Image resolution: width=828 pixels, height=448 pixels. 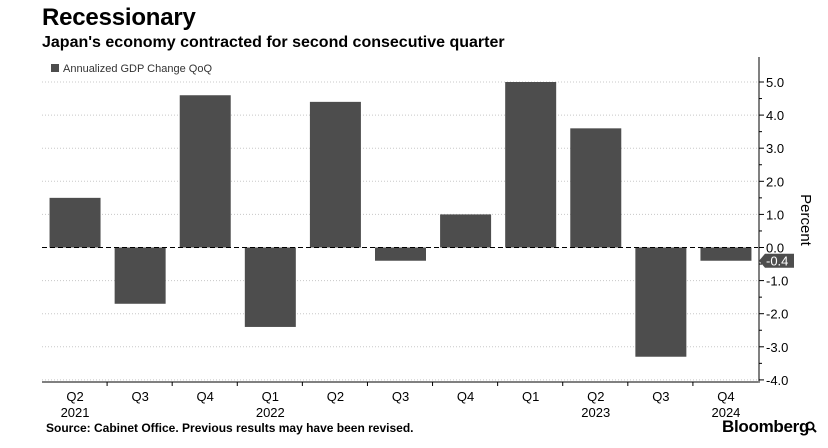 I want to click on y-tick-label: 2.0, so click(x=775, y=181).